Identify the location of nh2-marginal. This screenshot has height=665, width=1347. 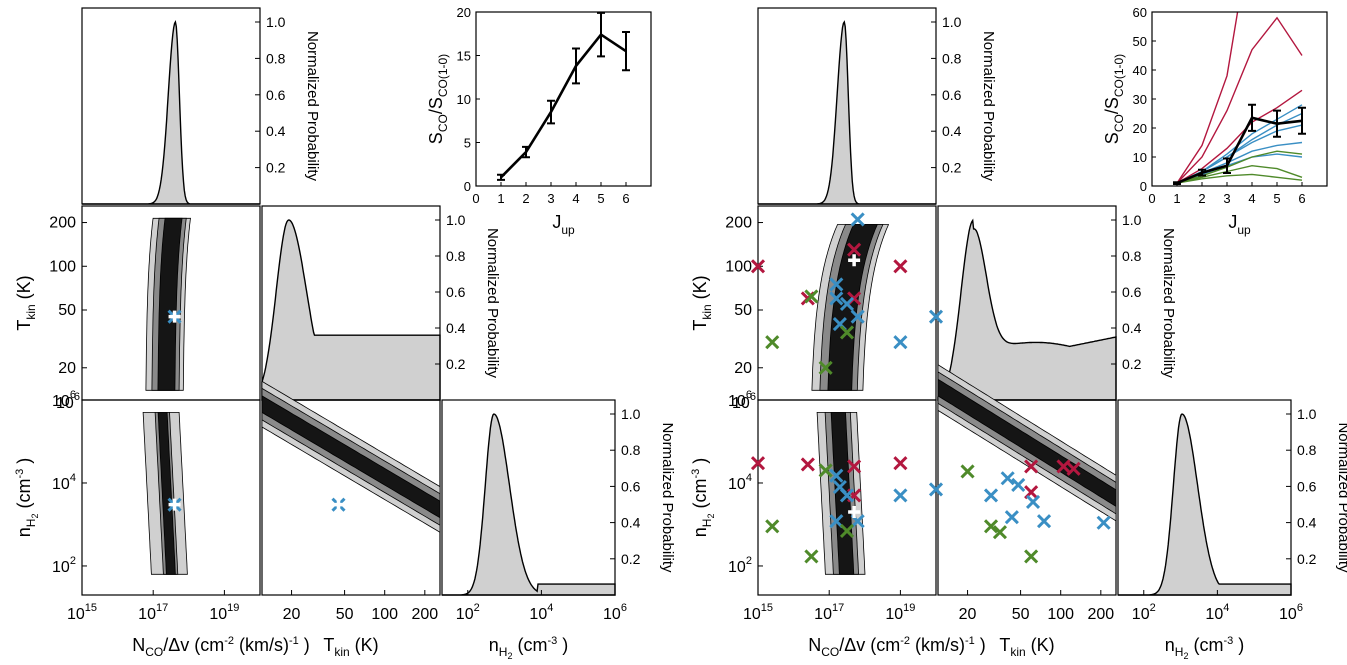
(1205, 504).